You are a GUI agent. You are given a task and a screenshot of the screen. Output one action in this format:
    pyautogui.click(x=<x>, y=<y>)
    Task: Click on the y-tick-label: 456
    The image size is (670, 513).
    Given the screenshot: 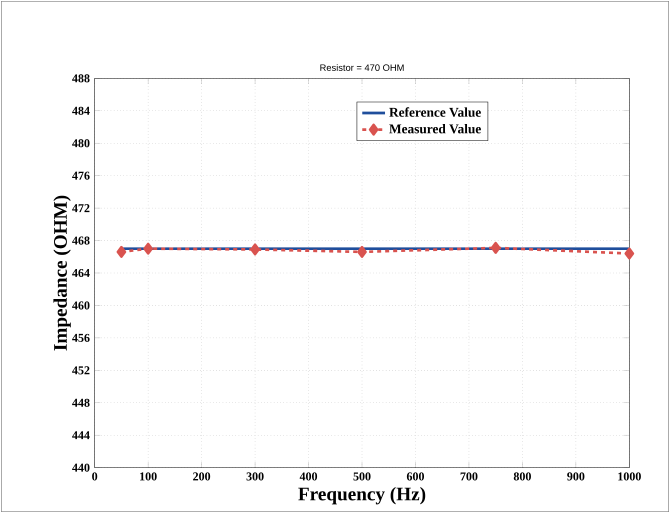 What is the action you would take?
    pyautogui.click(x=81, y=338)
    